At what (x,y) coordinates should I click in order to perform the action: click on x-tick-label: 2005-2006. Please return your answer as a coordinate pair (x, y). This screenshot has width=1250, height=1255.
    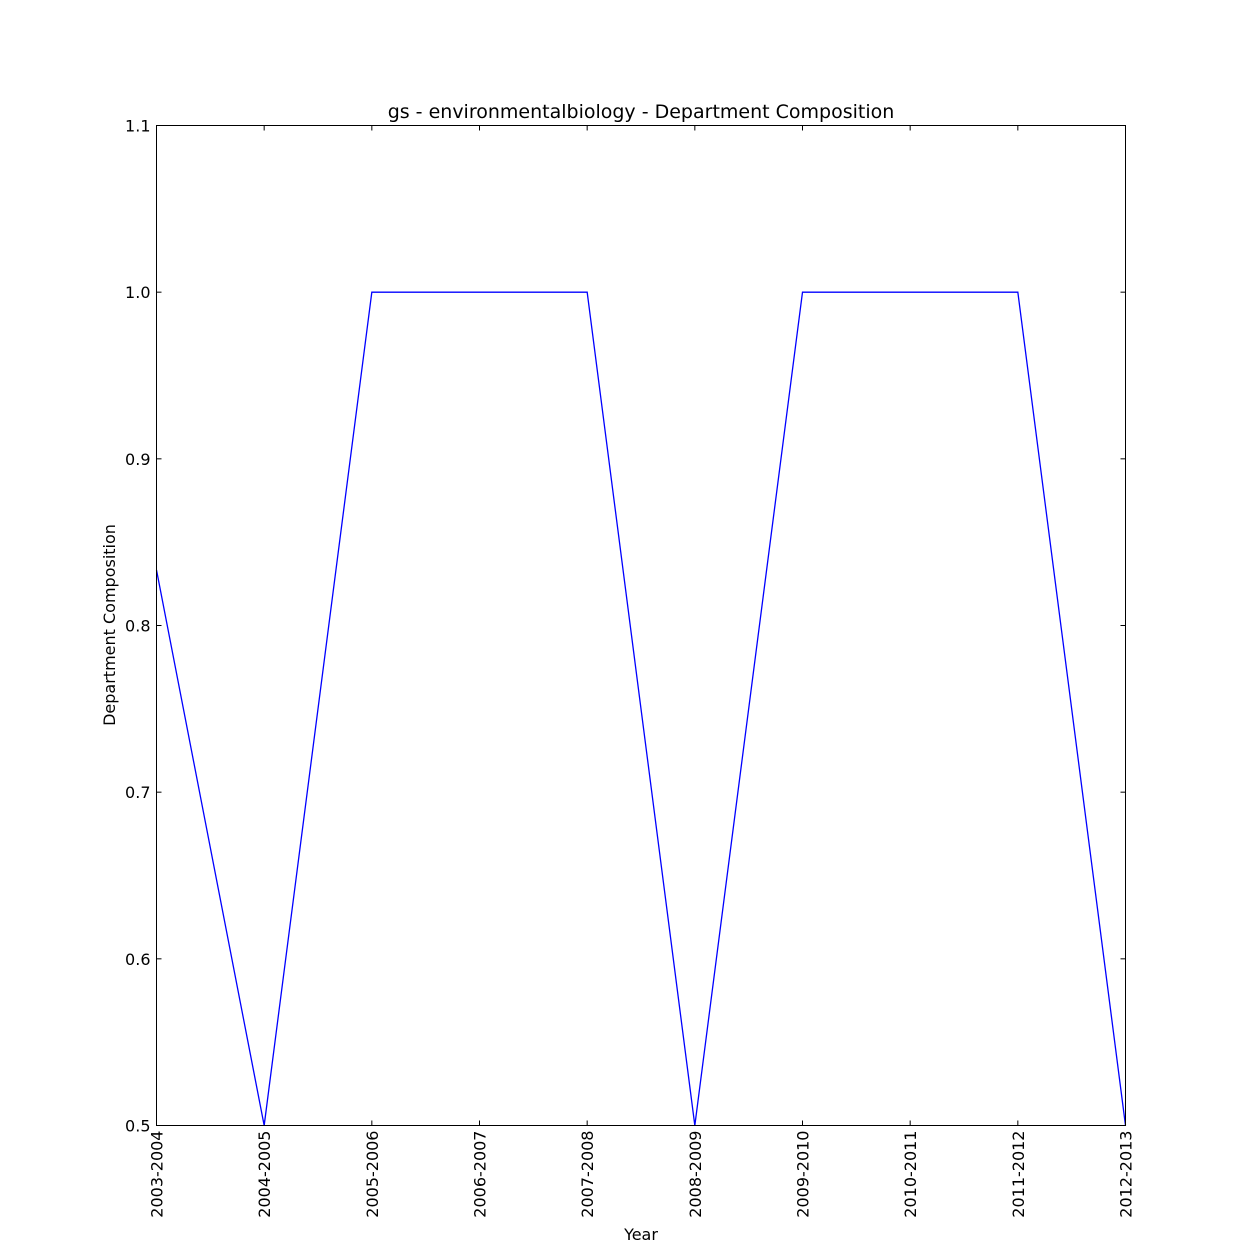
    Looking at the image, I should click on (372, 1174).